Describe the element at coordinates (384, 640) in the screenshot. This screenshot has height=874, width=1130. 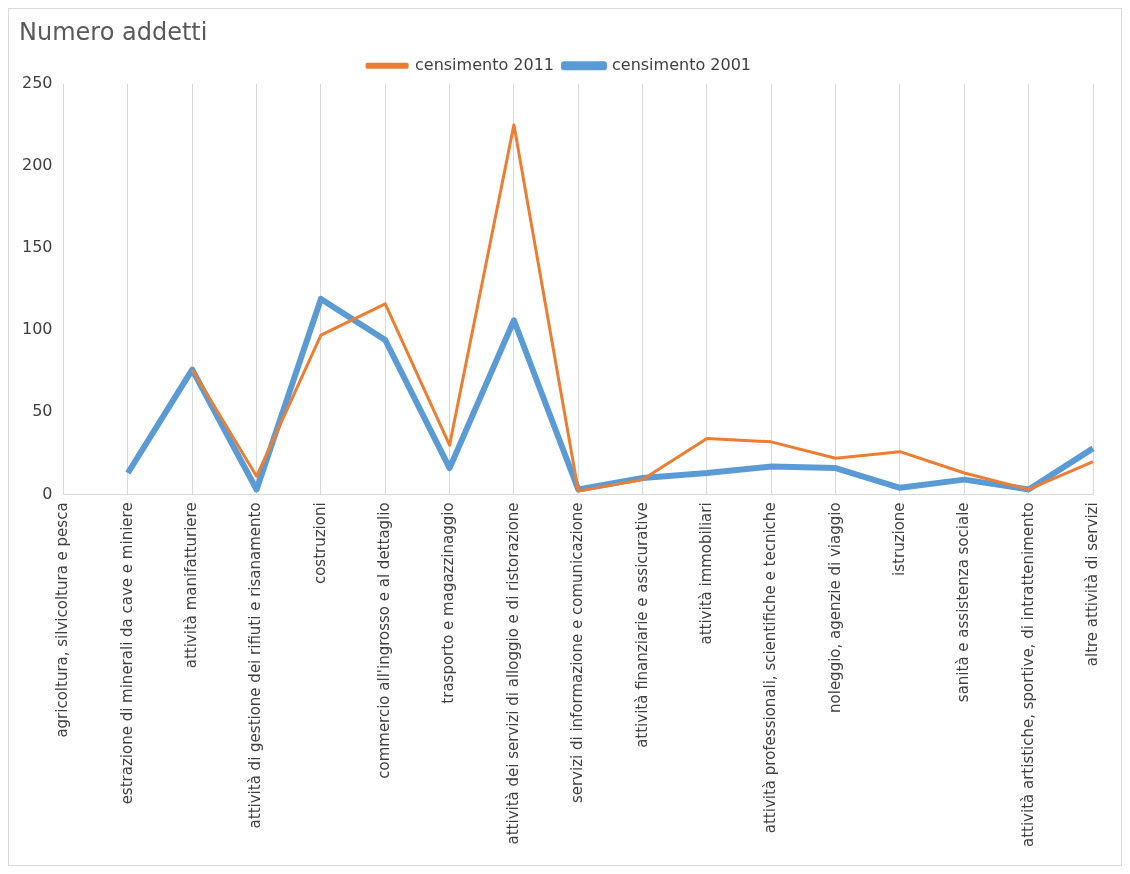
I see `x-tick-label: commercio all'ingrosso e al dettaglio` at that location.